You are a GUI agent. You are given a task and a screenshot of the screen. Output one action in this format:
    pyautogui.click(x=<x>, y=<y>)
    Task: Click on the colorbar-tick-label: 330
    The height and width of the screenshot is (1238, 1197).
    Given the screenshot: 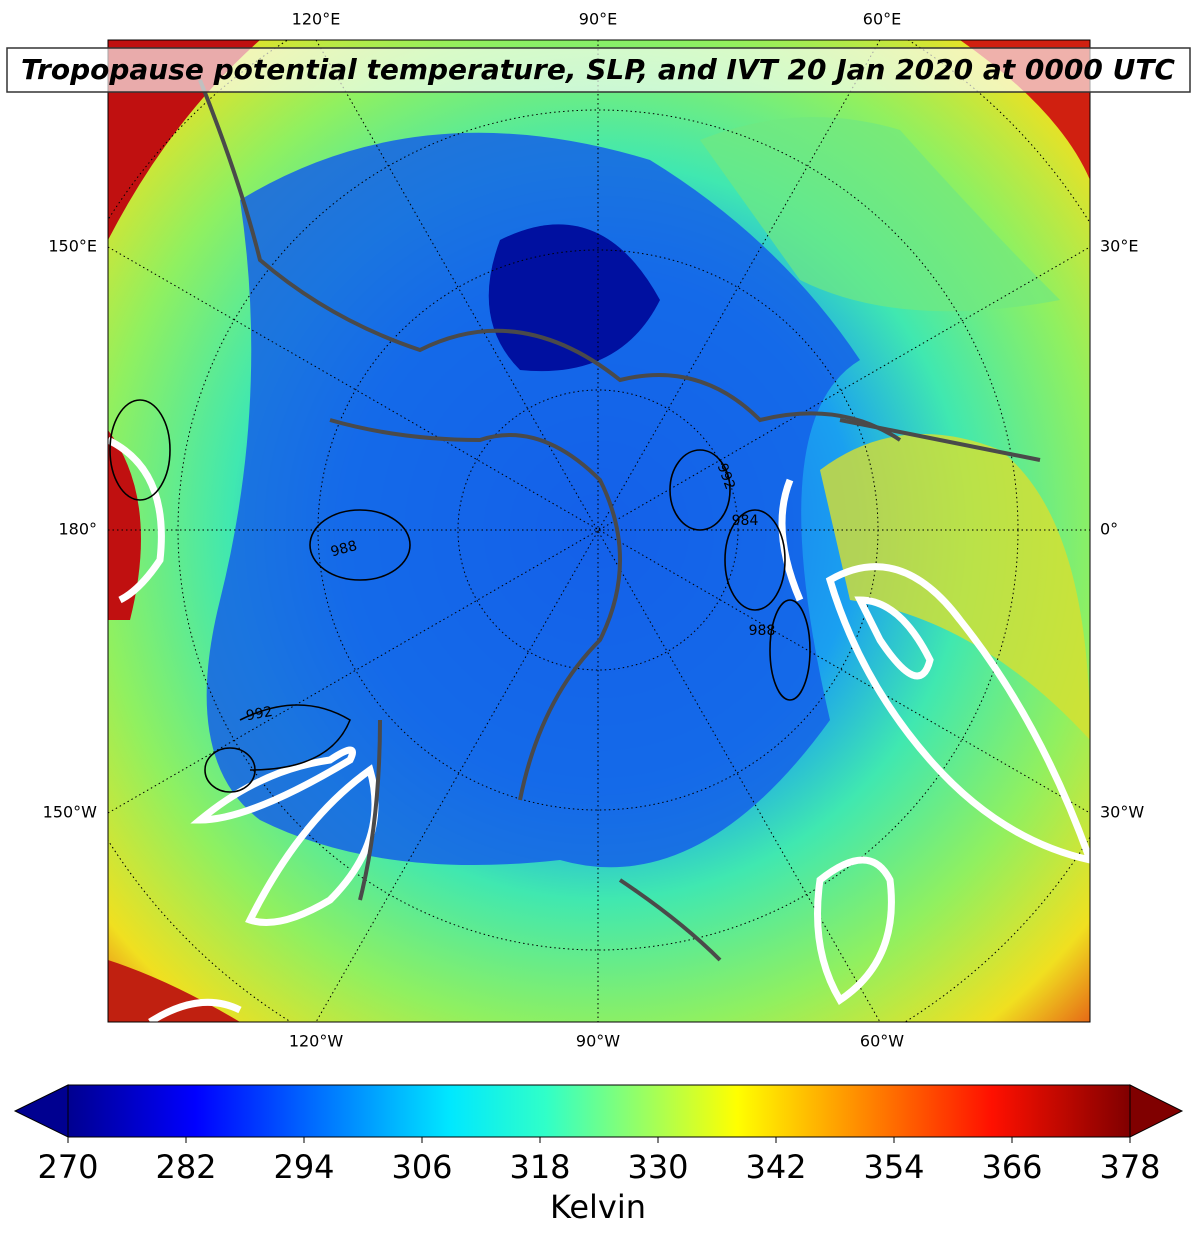 What is the action you would take?
    pyautogui.click(x=657, y=1167)
    